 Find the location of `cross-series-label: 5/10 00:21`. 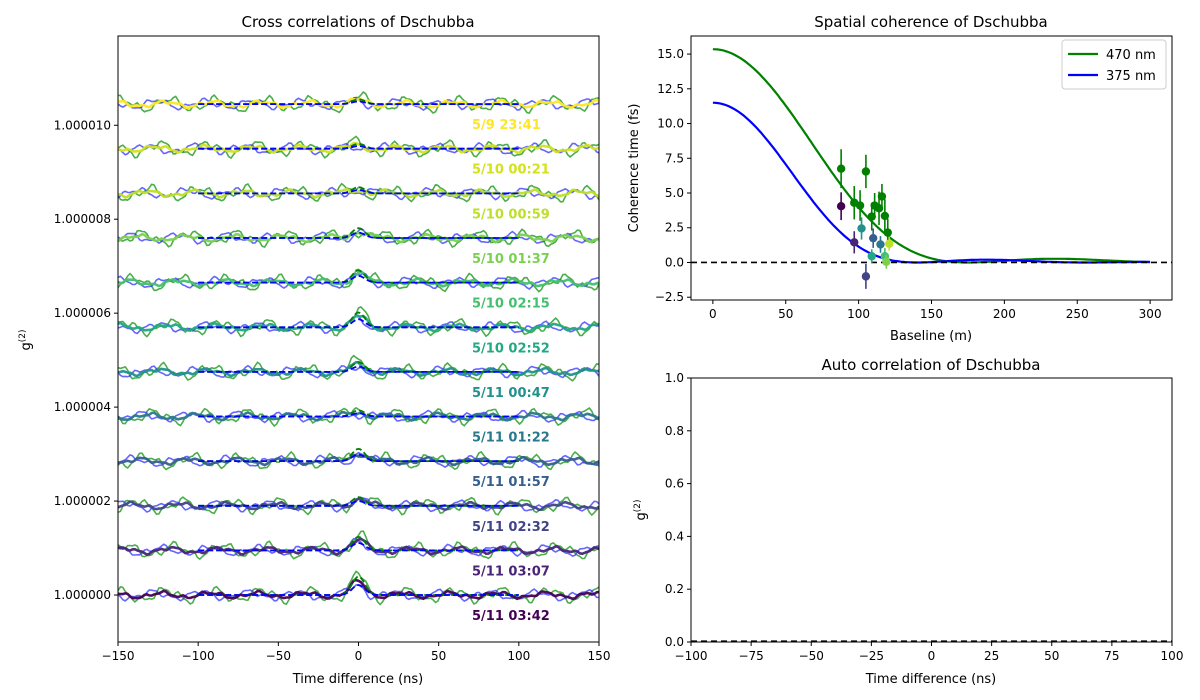

cross-series-label: 5/10 00:21 is located at coordinates (511, 170).